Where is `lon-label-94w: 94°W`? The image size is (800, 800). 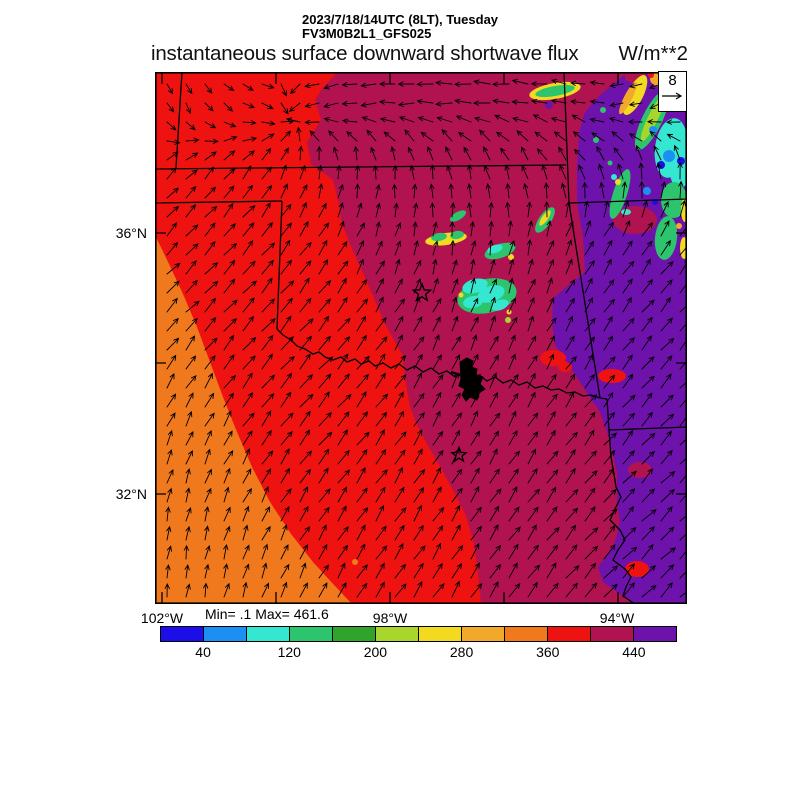
lon-label-94w: 94°W is located at coordinates (617, 618).